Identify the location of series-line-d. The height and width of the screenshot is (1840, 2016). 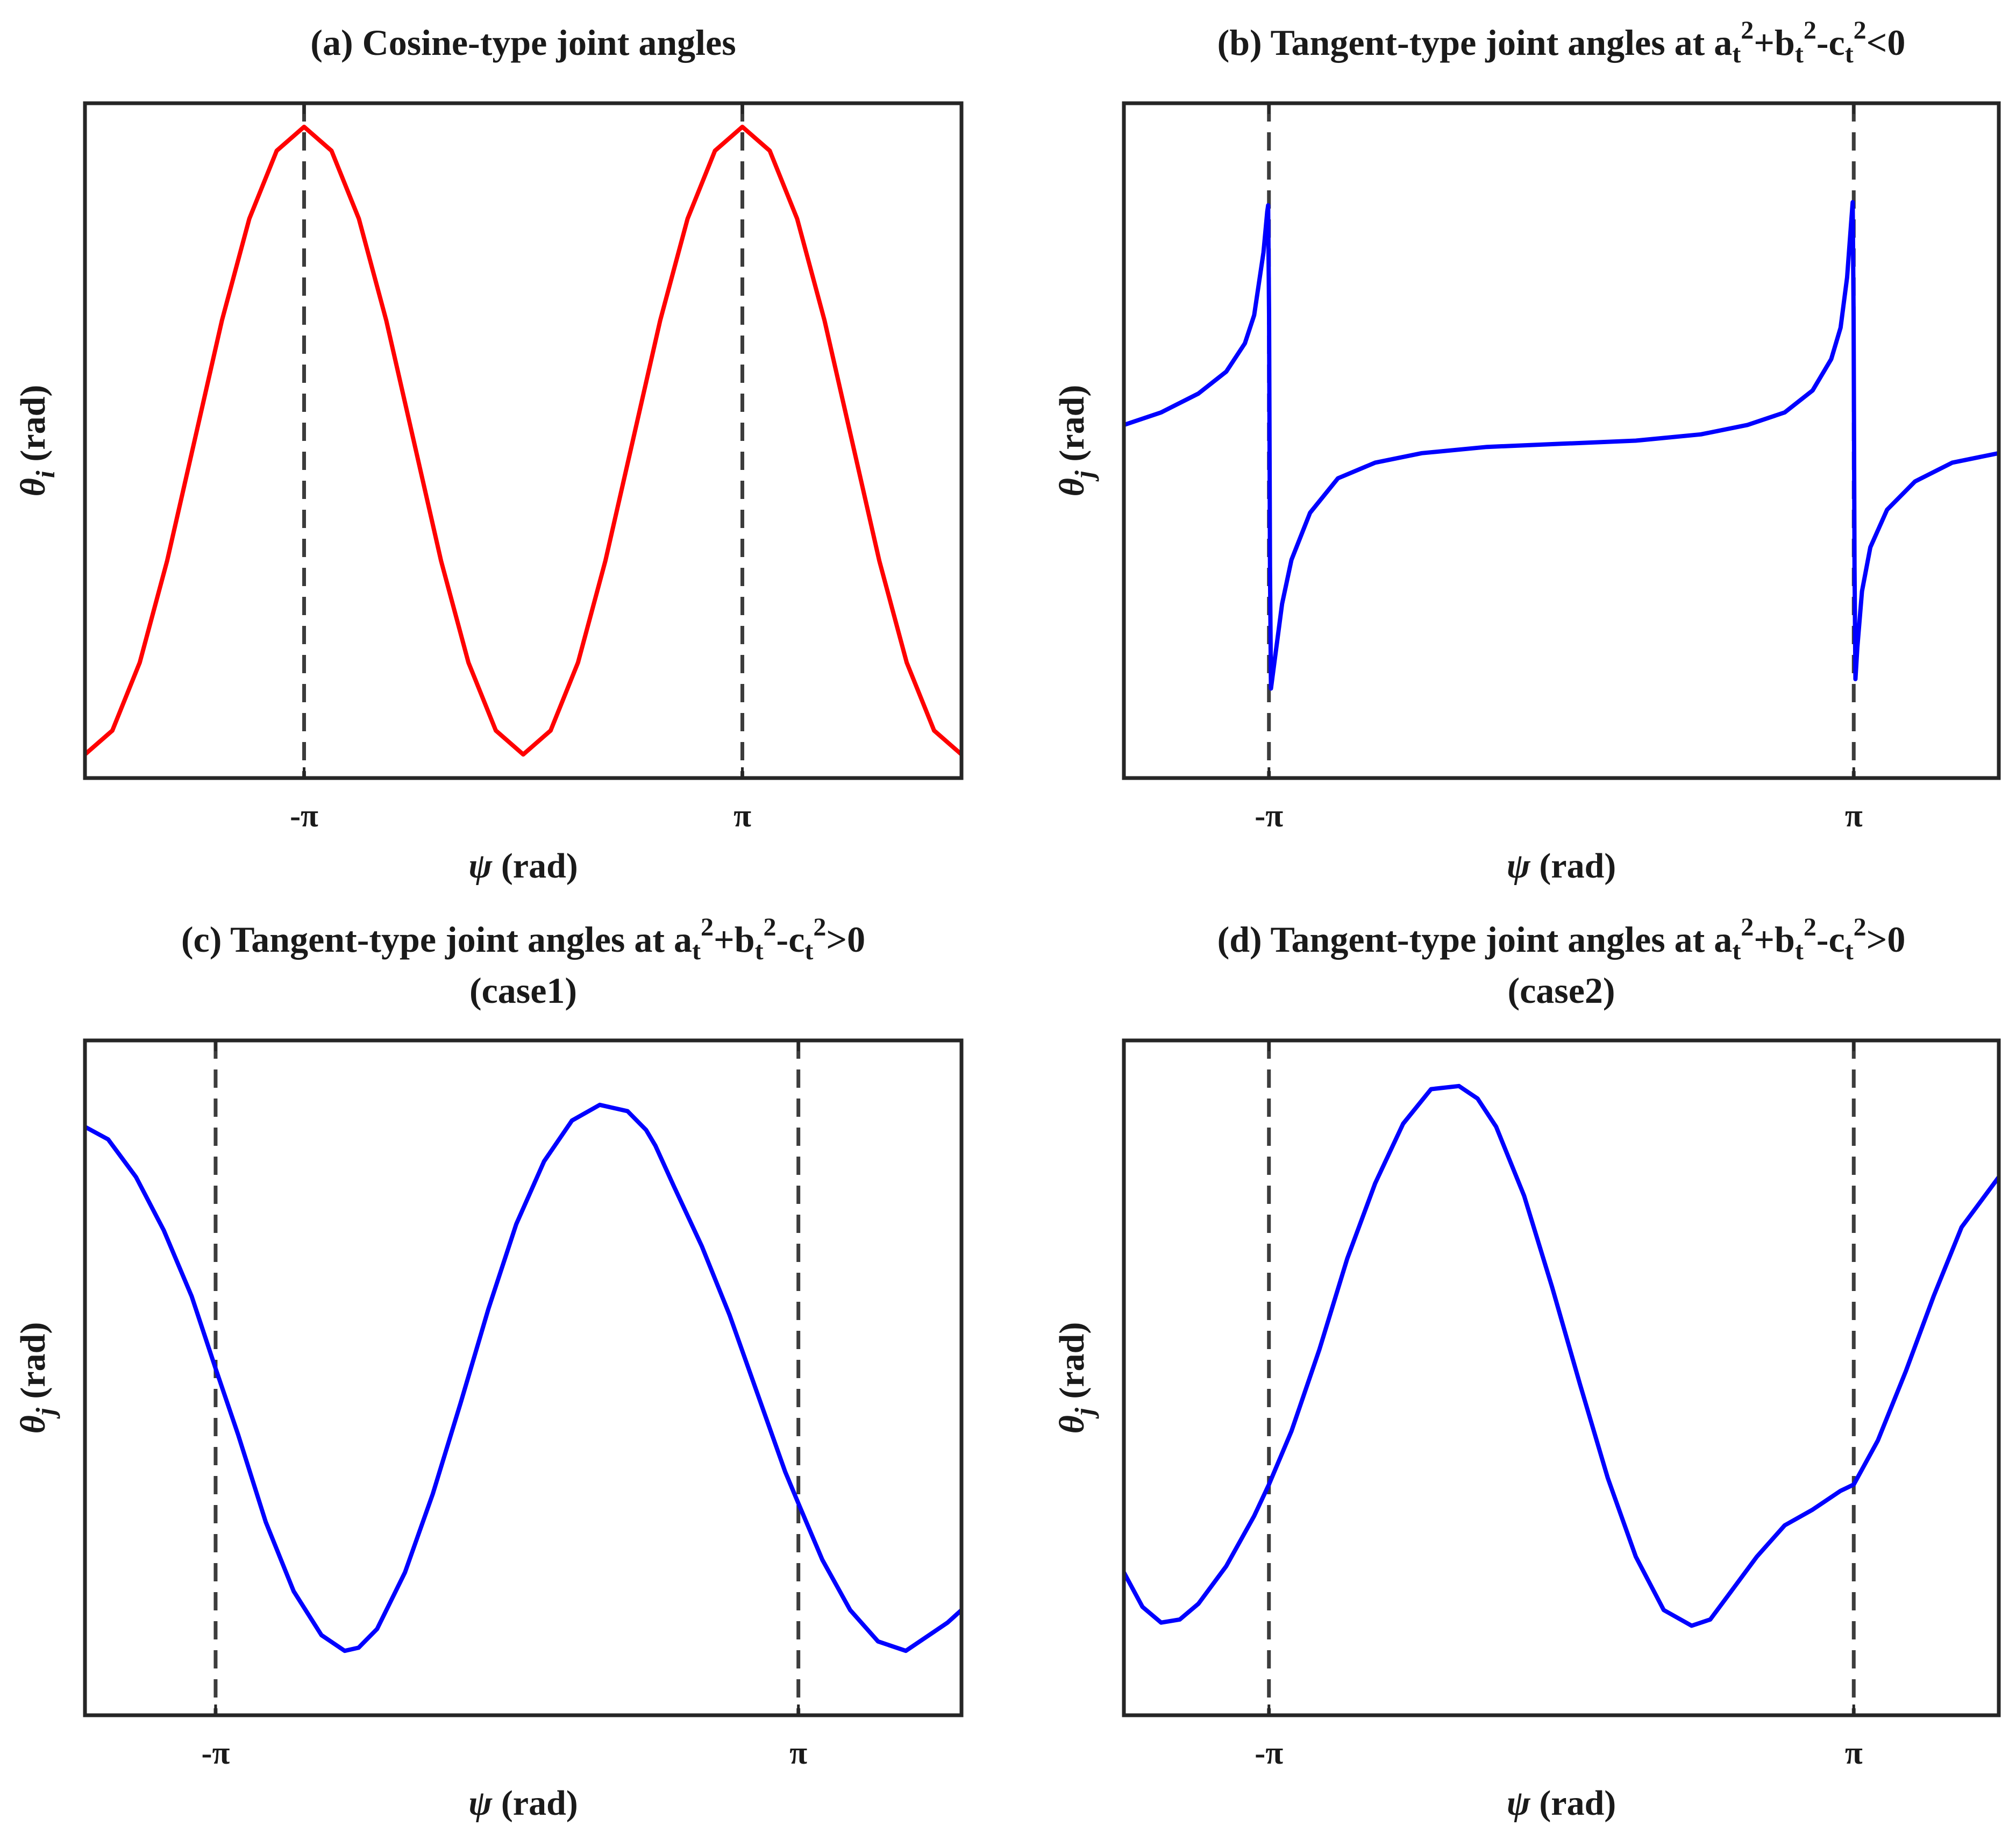
(1561, 1355).